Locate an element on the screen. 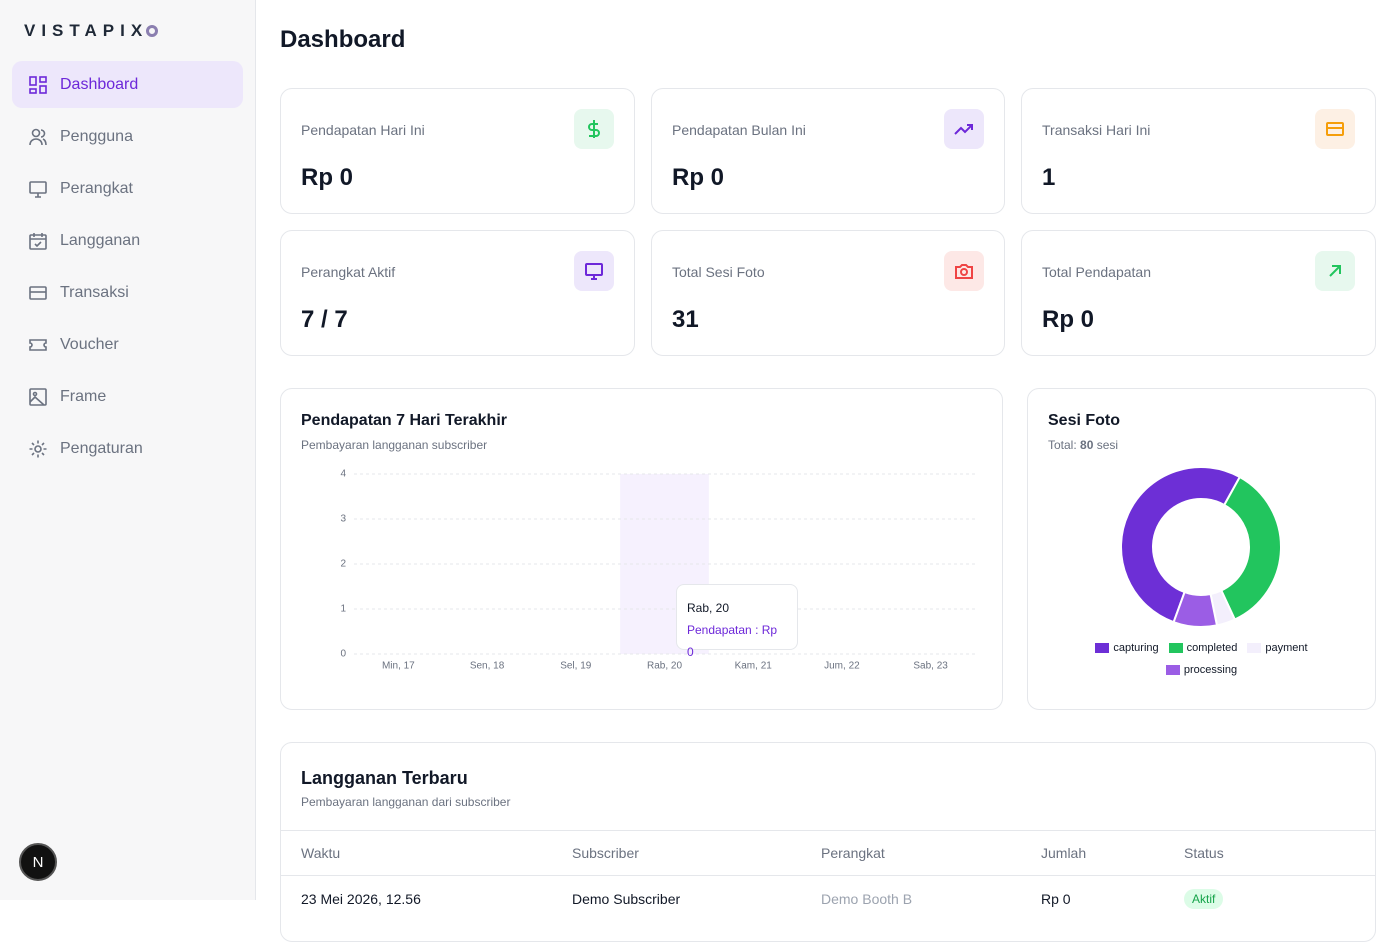 The image size is (1400, 942). nav-label: Langganan is located at coordinates (100, 240).